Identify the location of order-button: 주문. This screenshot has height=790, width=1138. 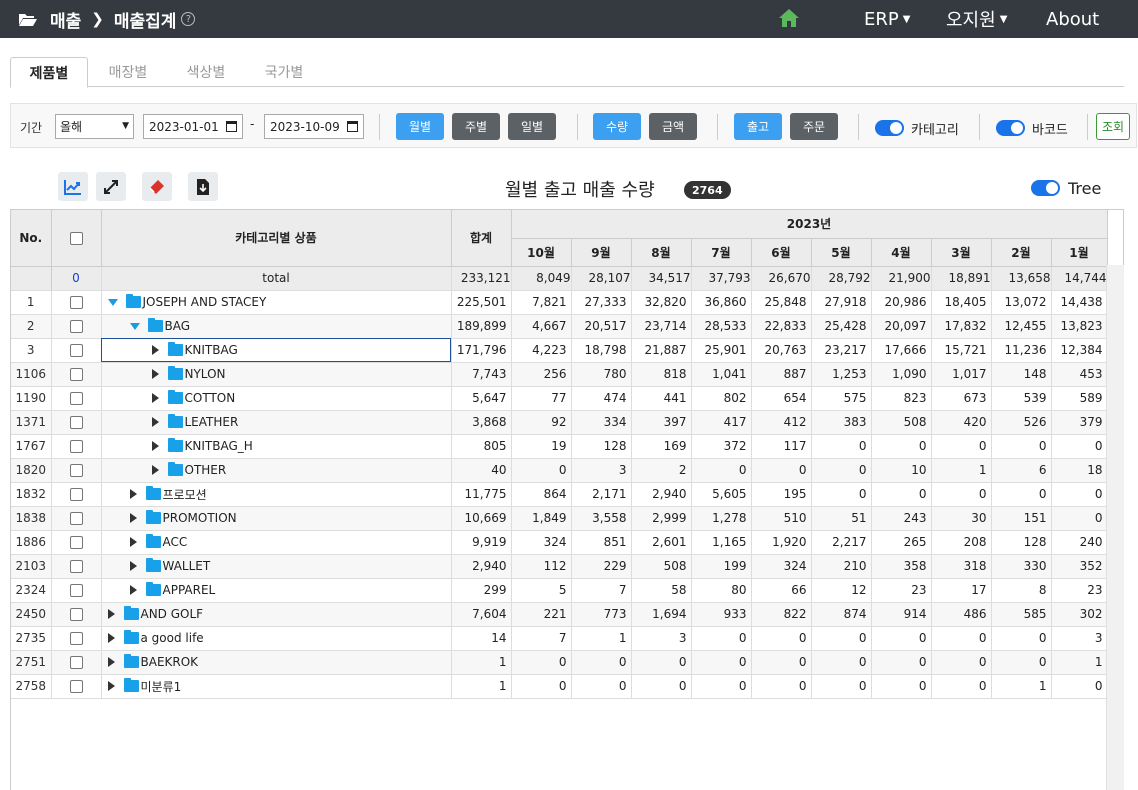
(814, 126).